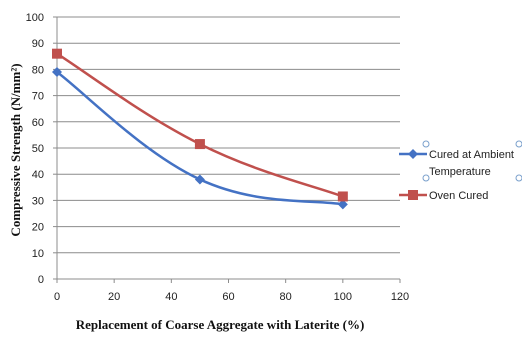 The image size is (522, 338). I want to click on y-tick-label: 100, so click(35, 18).